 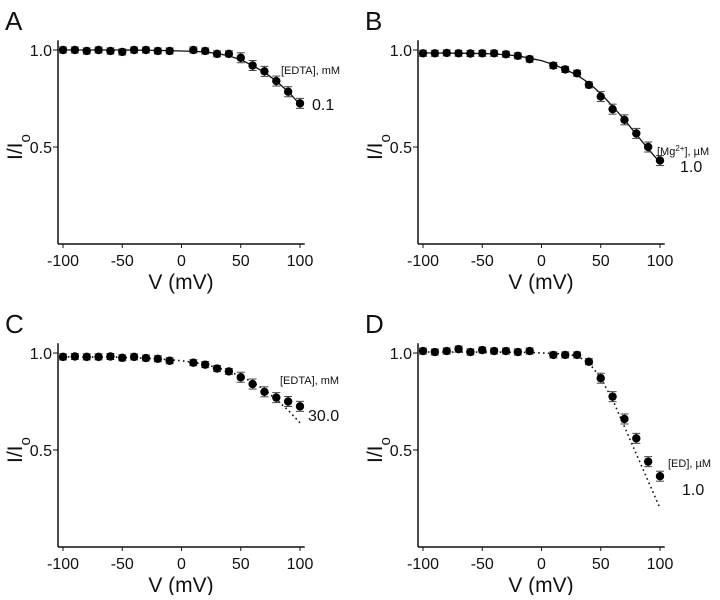 What do you see at coordinates (14, 21) in the screenshot?
I see `panel-letter: A` at bounding box center [14, 21].